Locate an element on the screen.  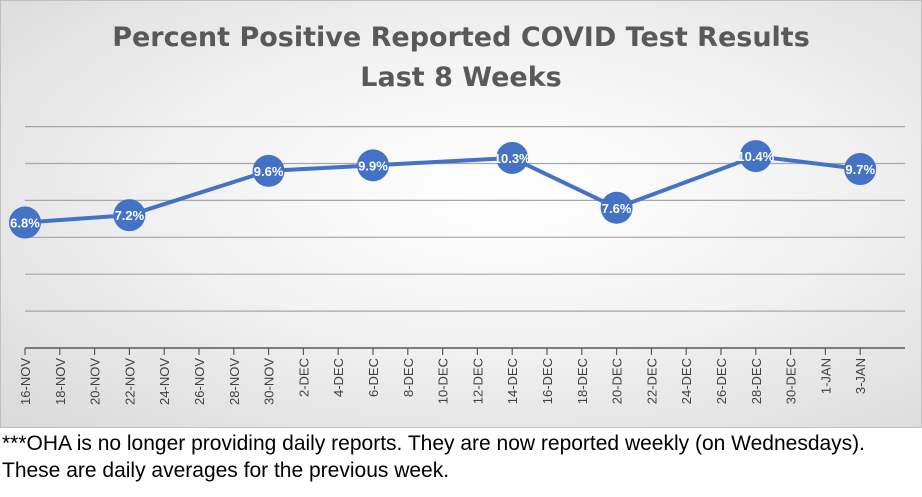
data-label: 6.8% is located at coordinates (25, 223).